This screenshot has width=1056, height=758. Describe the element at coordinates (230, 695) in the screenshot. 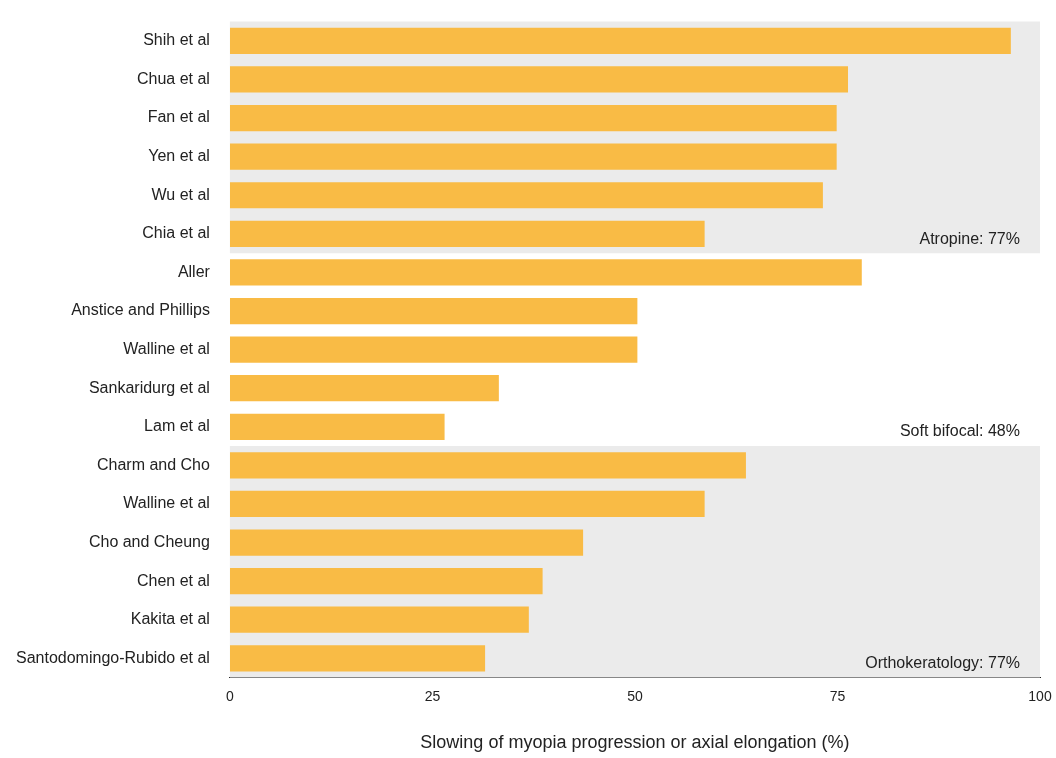

I see `x-tick-label: 0` at that location.